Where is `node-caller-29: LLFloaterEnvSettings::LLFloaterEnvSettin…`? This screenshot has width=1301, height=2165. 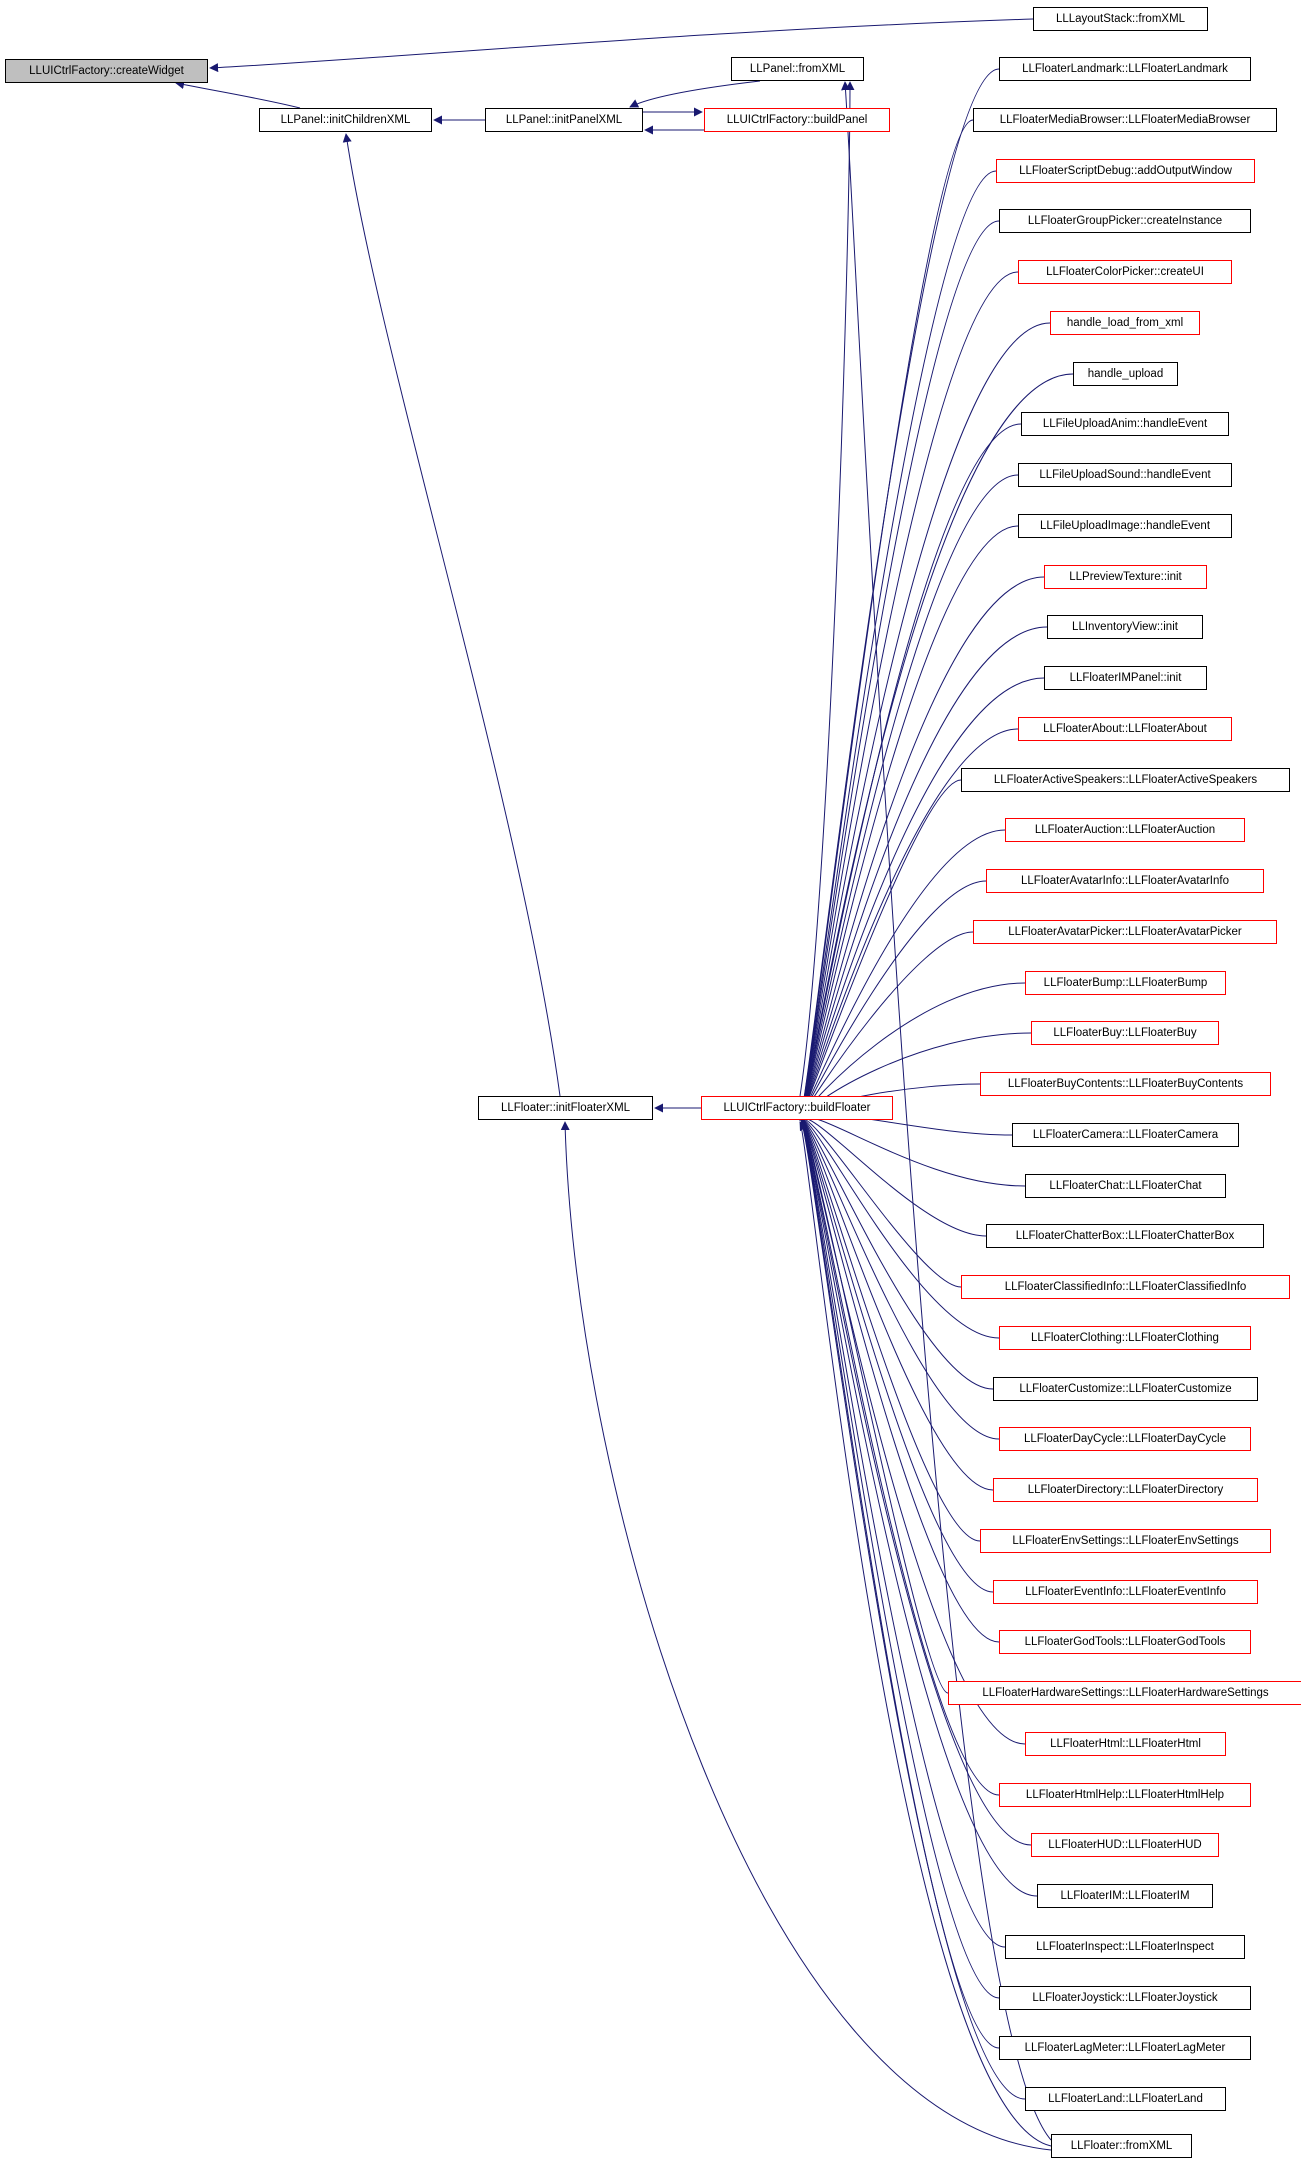
node-caller-29: LLFloaterEnvSettings::LLFloaterEnvSettin… is located at coordinates (1125, 1541).